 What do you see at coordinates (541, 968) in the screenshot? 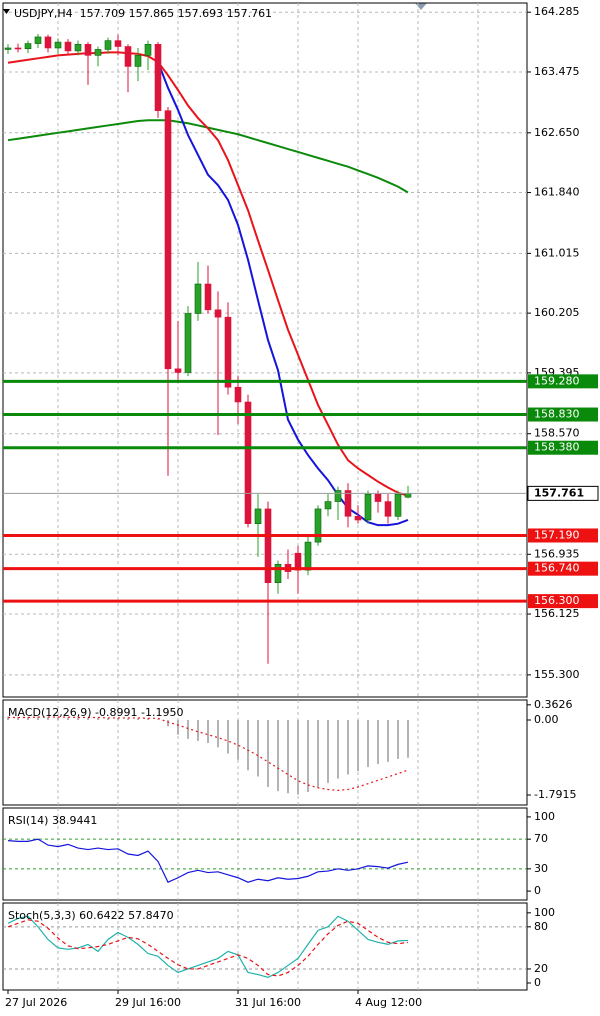
I see `y-tick-label: 20` at bounding box center [541, 968].